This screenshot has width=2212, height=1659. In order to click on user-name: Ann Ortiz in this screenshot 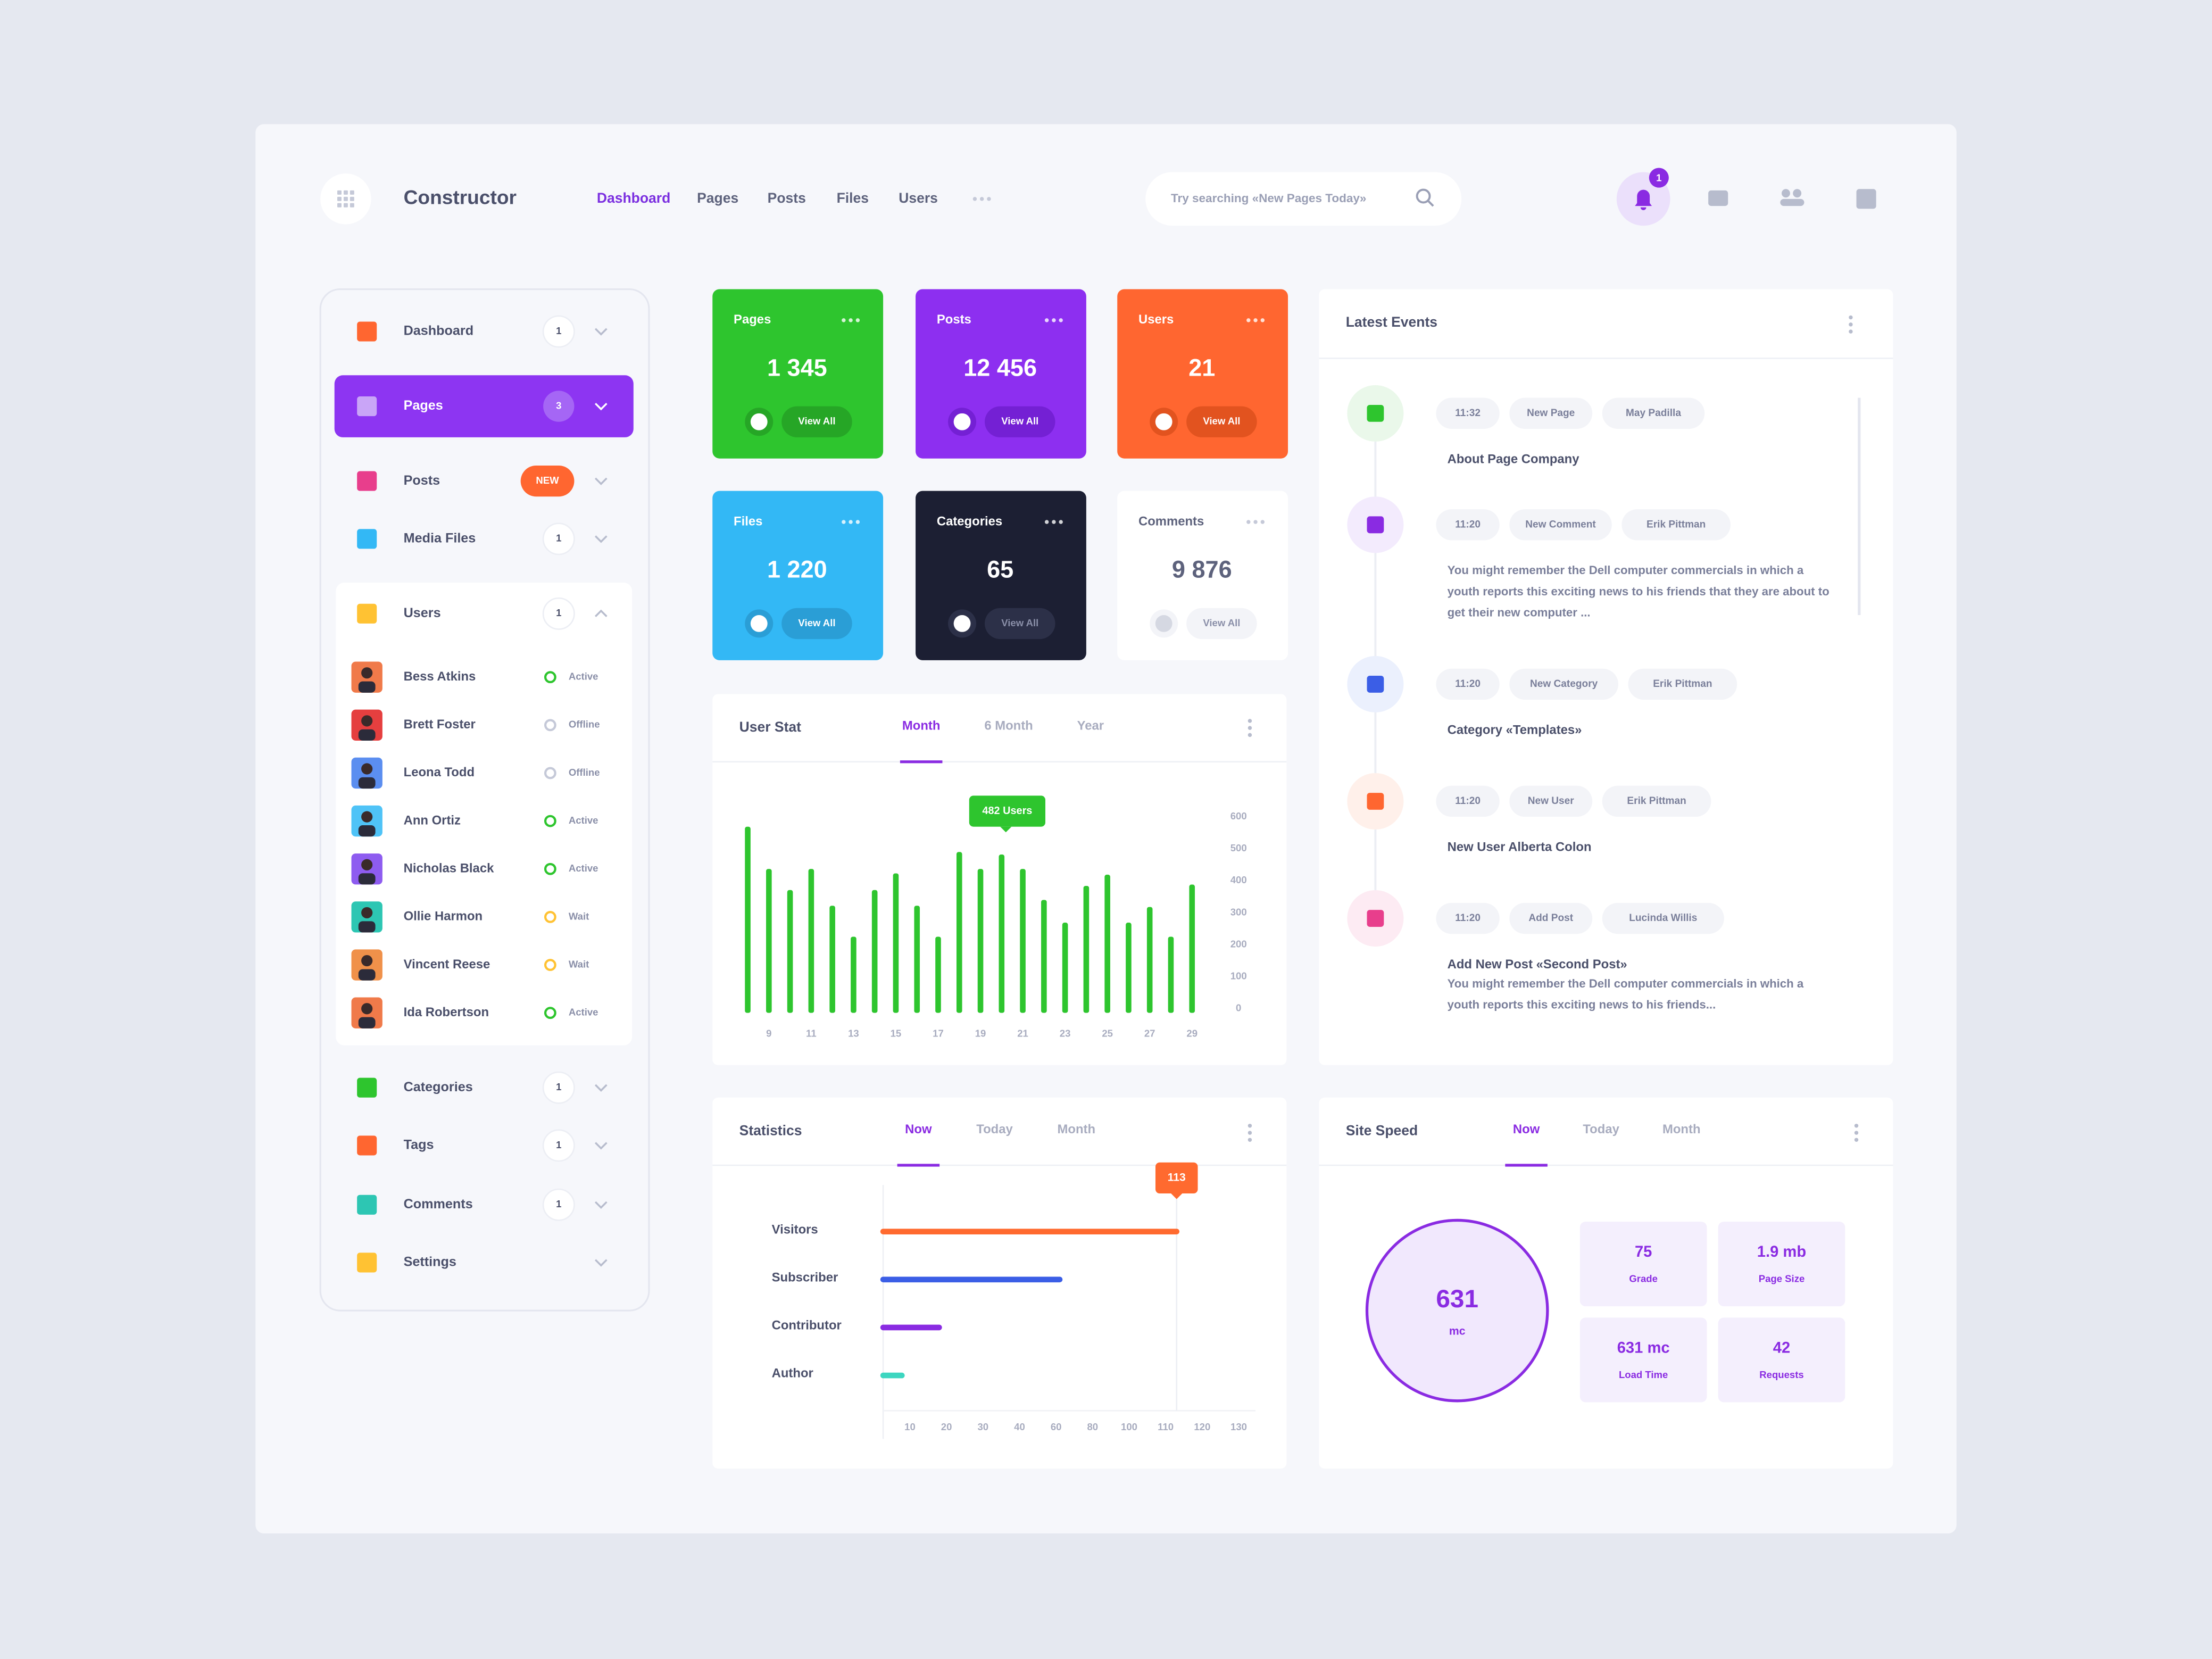, I will do `click(432, 820)`.